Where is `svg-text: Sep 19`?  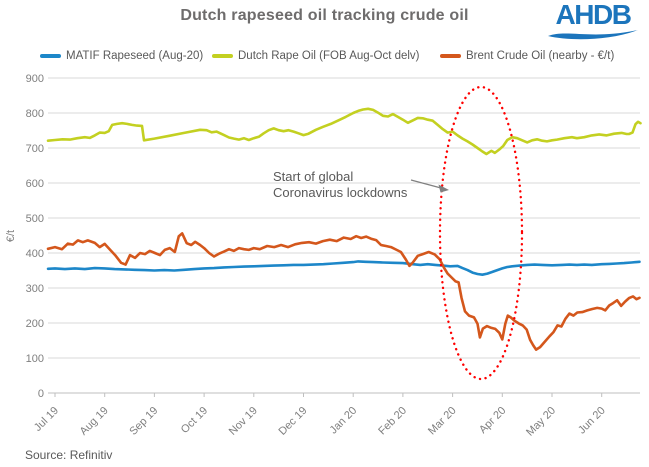 svg-text: Sep 19 is located at coordinates (143, 421).